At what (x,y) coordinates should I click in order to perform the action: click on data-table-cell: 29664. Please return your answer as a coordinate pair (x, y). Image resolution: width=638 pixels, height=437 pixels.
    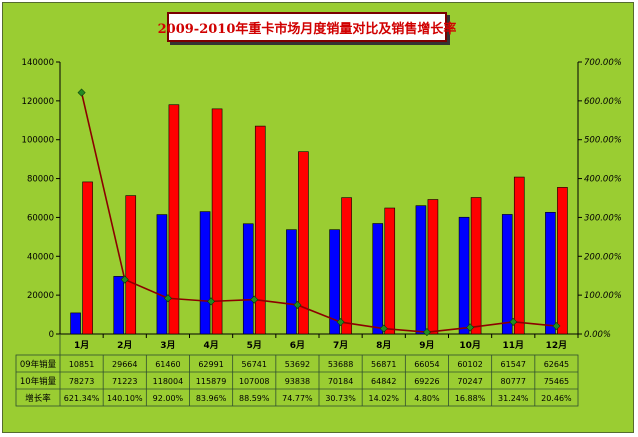
    Looking at the image, I should click on (124, 364).